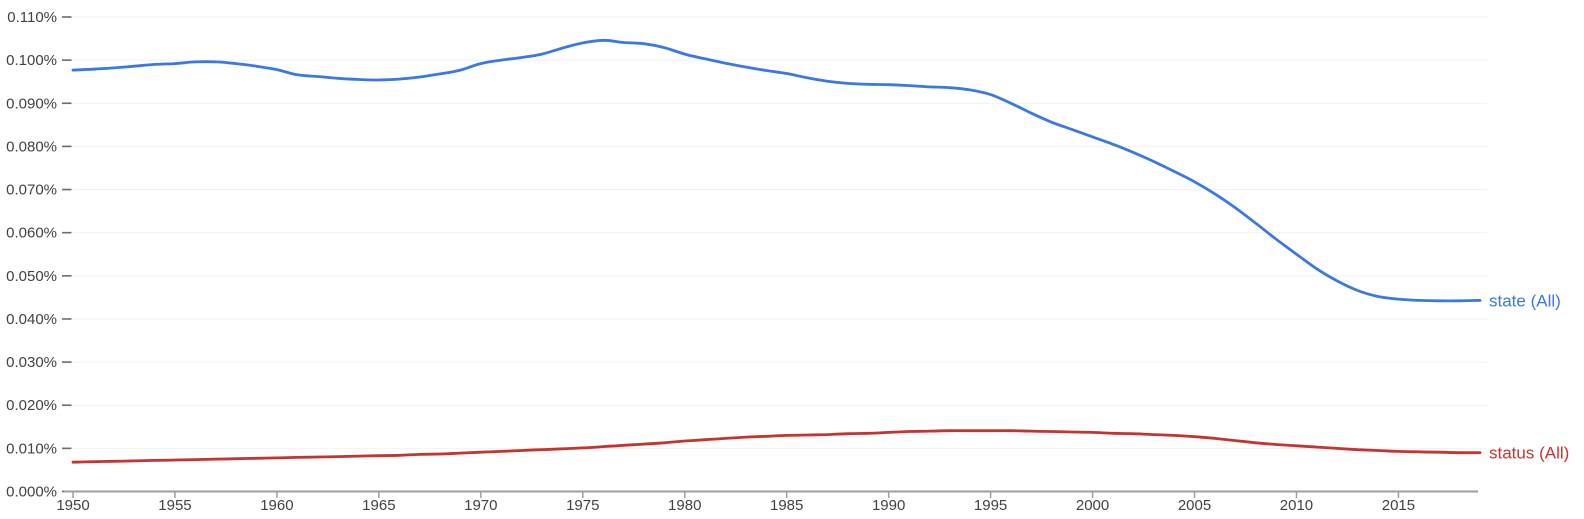 Image resolution: width=1584 pixels, height=519 pixels. Describe the element at coordinates (31, 362) in the screenshot. I see `y-tick-label: 0.030%` at that location.